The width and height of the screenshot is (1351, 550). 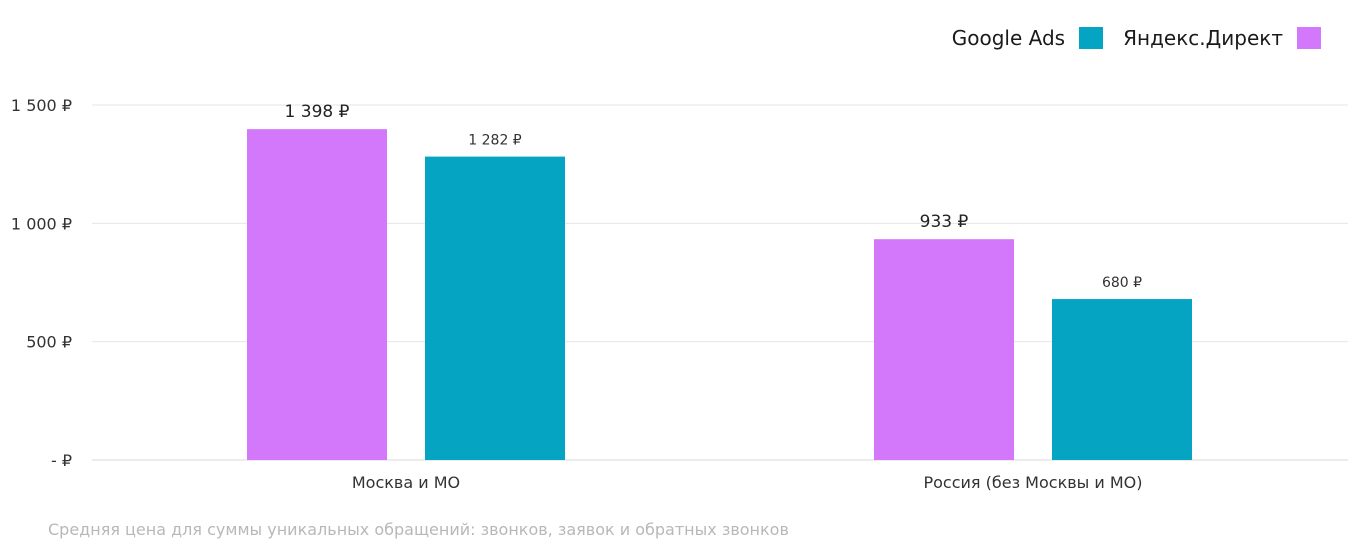 I want to click on y-tick-label: 1 000 ₽, so click(x=41, y=223).